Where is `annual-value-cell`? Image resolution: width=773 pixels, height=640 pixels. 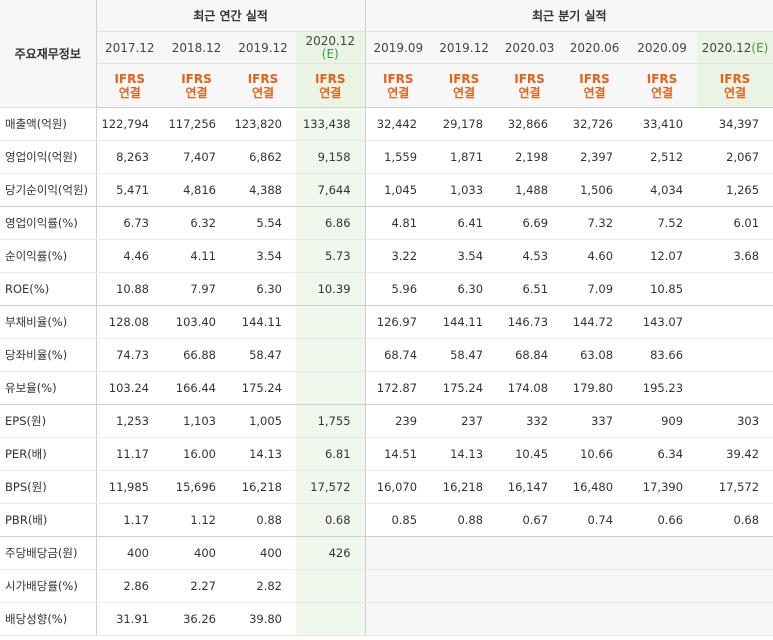
annual-value-cell is located at coordinates (331, 322).